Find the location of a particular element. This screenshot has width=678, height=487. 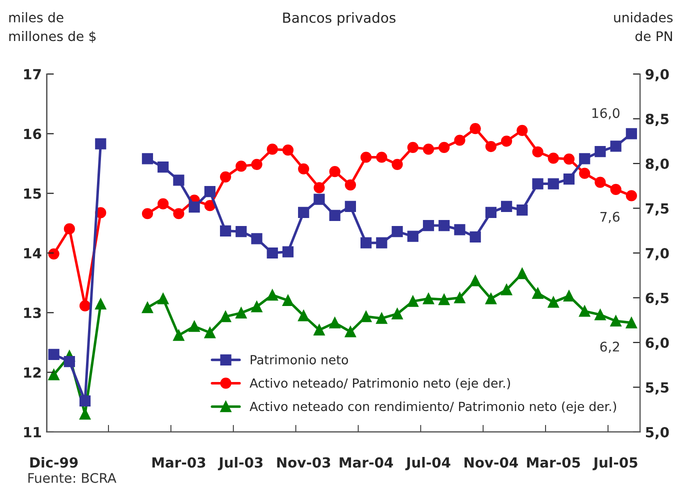

x-tick-label: Nov-04 is located at coordinates (491, 462).